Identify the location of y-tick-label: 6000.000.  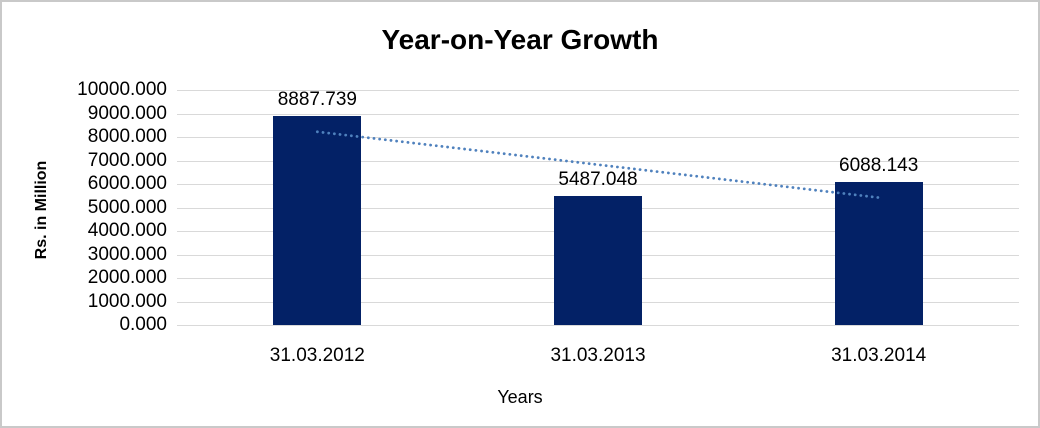
(127, 183).